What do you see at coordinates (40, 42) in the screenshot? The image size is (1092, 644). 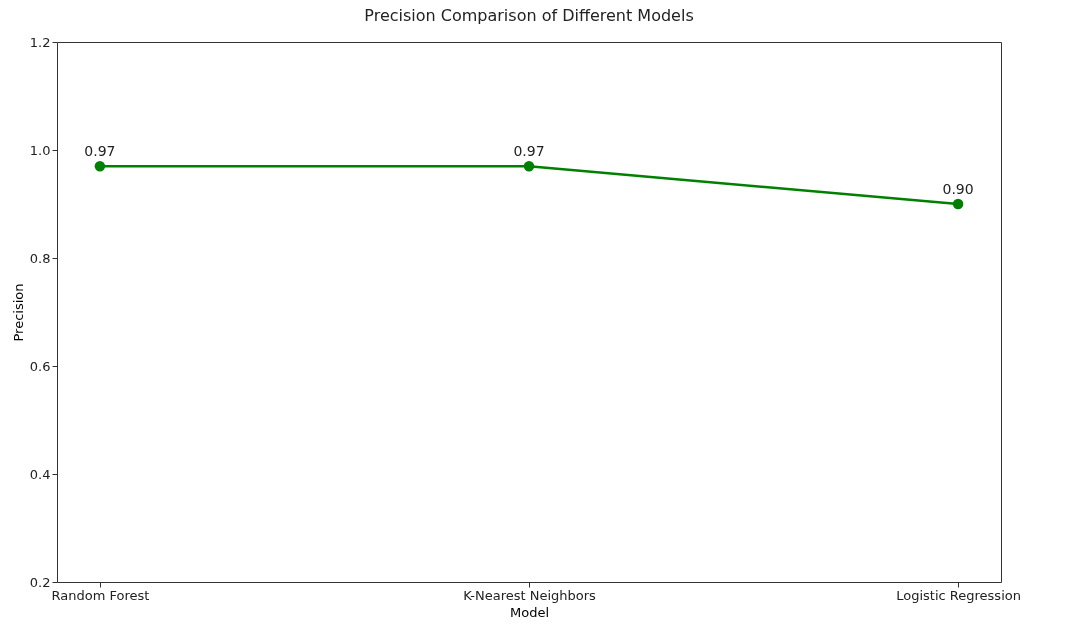 I see `y-tick-label: 1.2` at bounding box center [40, 42].